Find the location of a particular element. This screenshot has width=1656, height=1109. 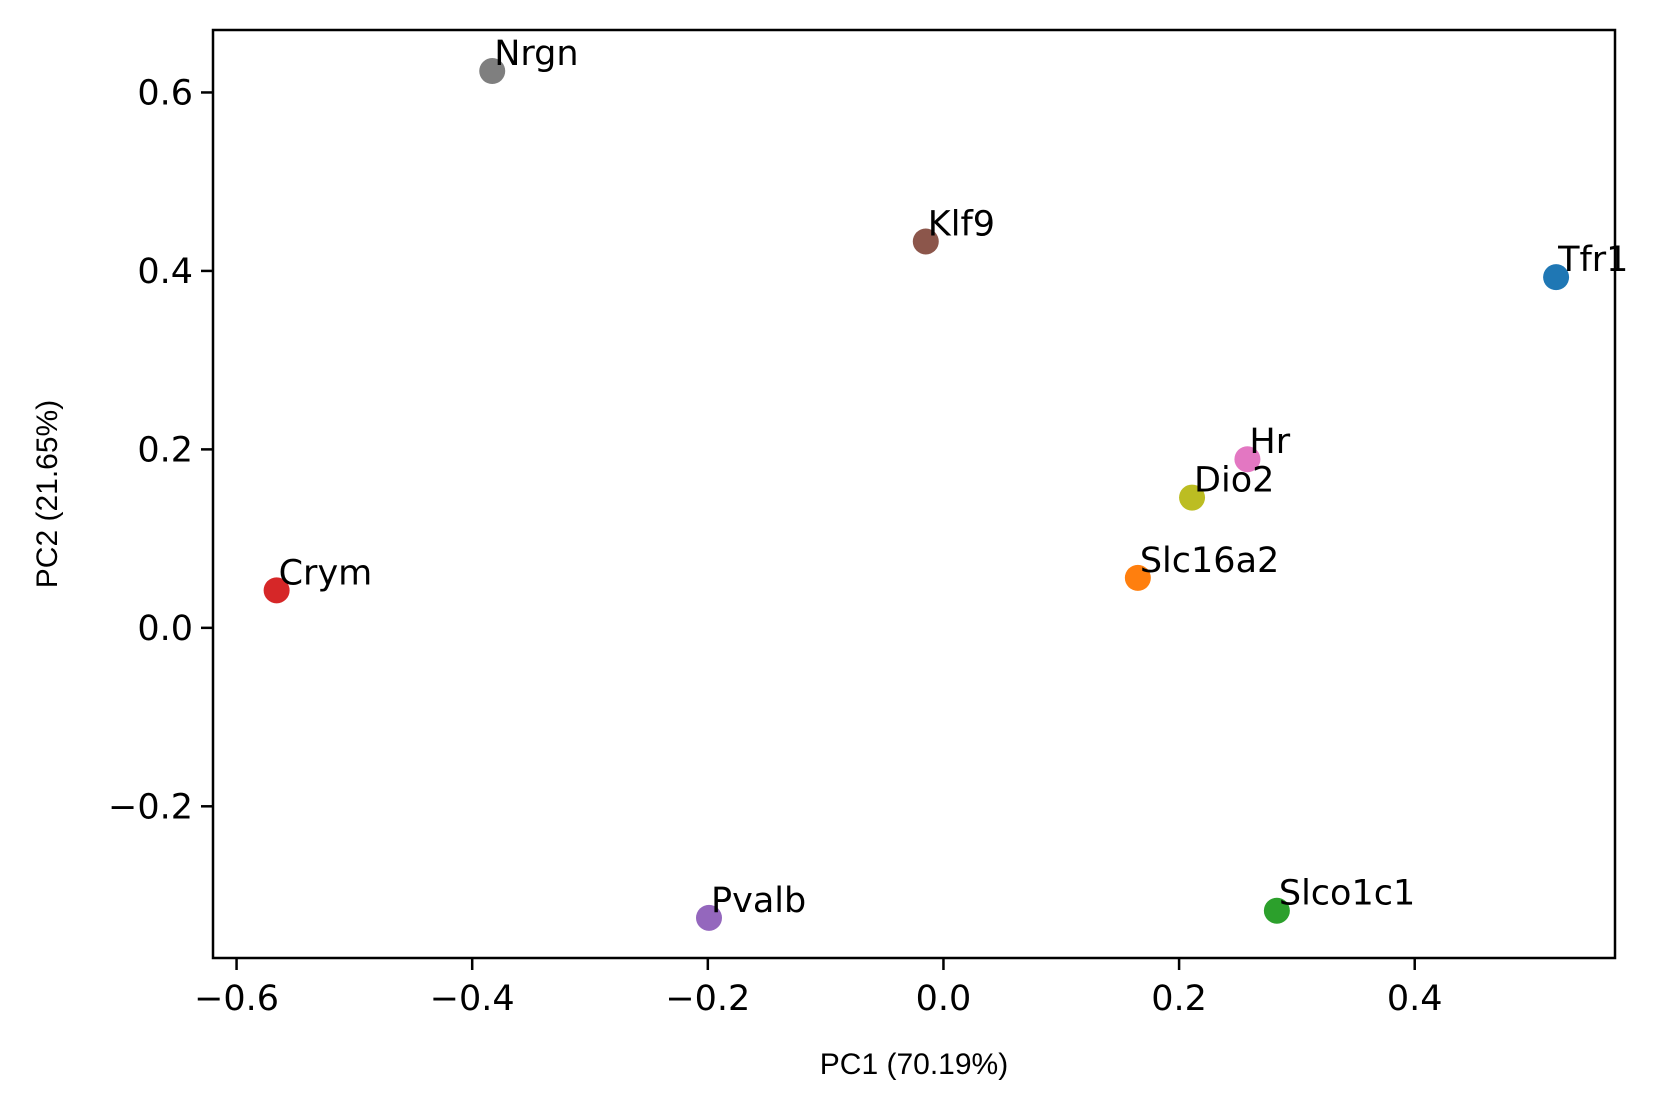

x-tick-label: −0.2 is located at coordinates (707, 999).